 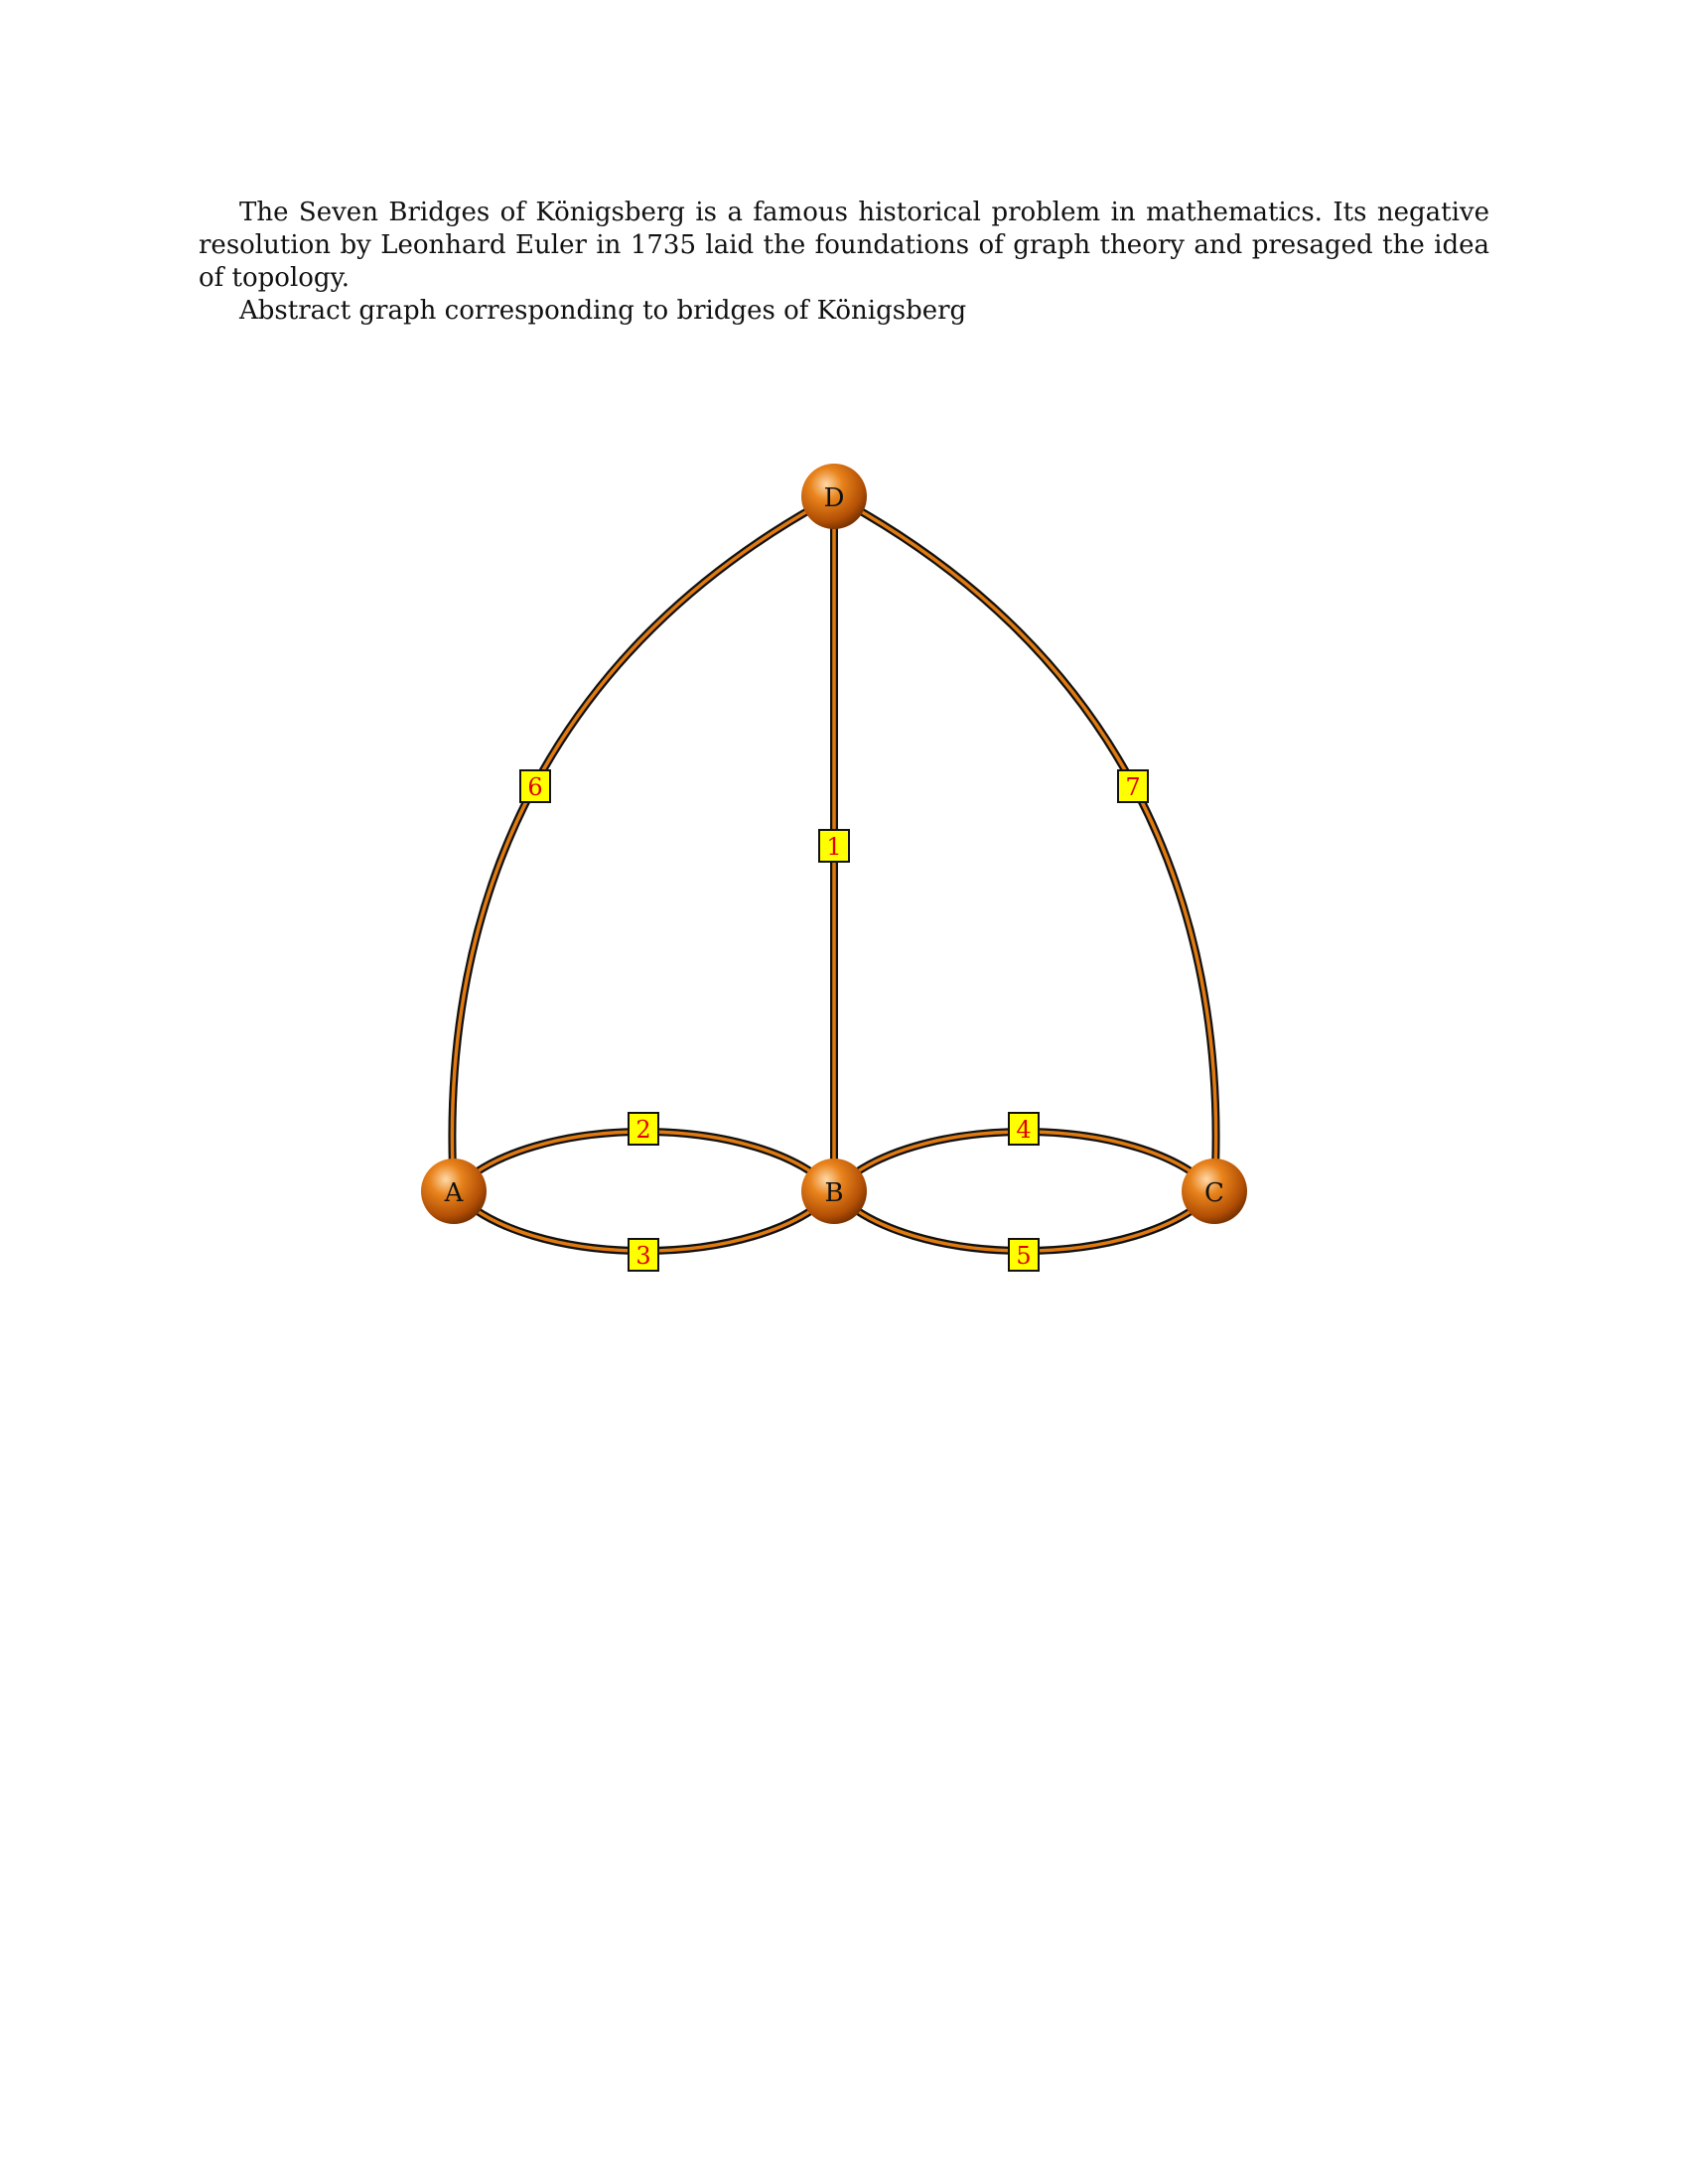 I want to click on bridge-label-text: 3, so click(x=642, y=1256).